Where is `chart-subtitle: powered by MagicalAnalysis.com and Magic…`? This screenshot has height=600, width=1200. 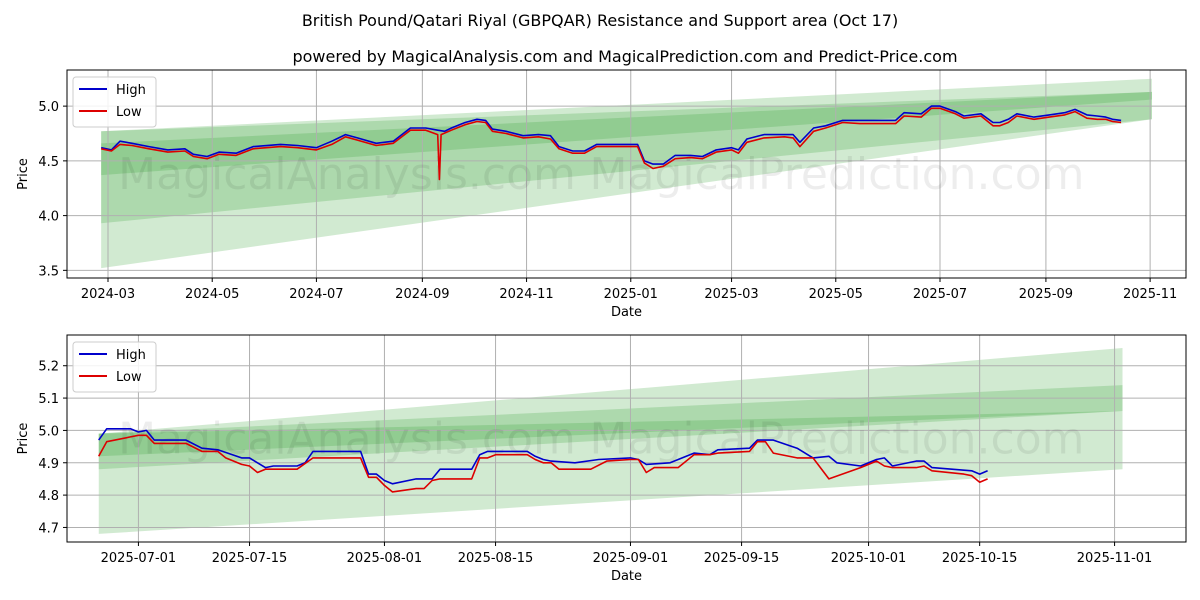 chart-subtitle: powered by MagicalAnalysis.com and Magic… is located at coordinates (624, 56).